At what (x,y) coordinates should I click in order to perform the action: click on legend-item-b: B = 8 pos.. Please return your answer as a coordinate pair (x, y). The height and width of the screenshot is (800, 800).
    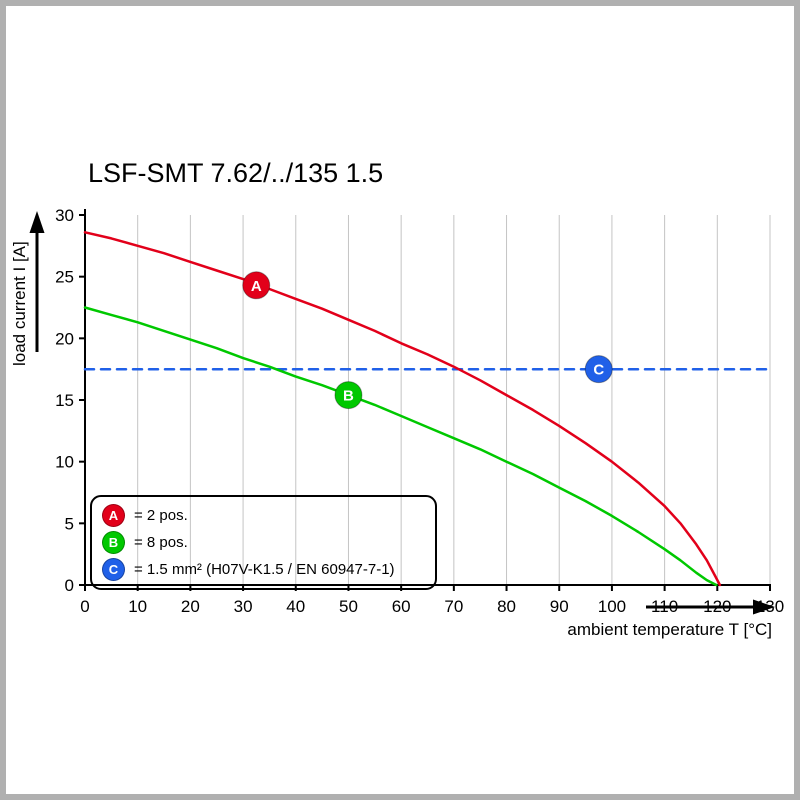
    Looking at the image, I should click on (263, 542).